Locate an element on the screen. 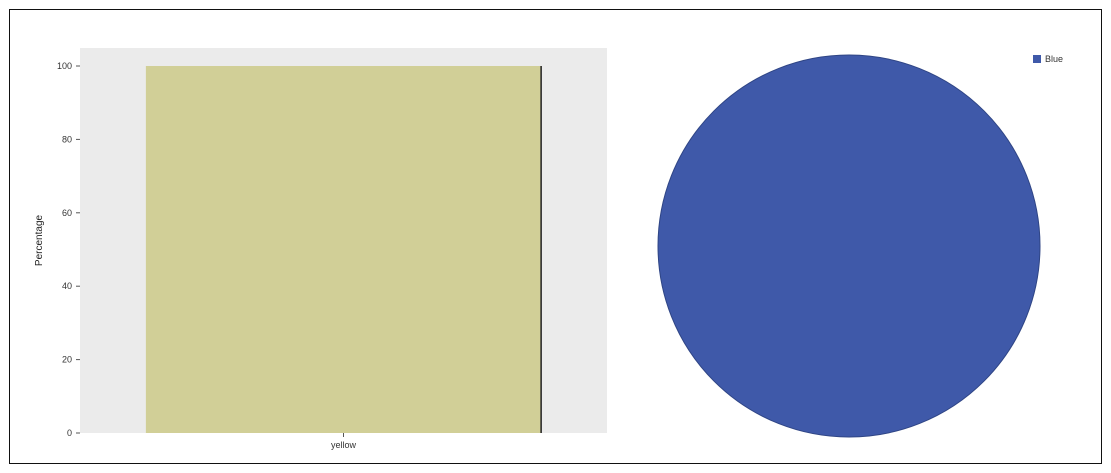 This screenshot has height=473, width=1111. y-tick-label: 80 is located at coordinates (67, 139).